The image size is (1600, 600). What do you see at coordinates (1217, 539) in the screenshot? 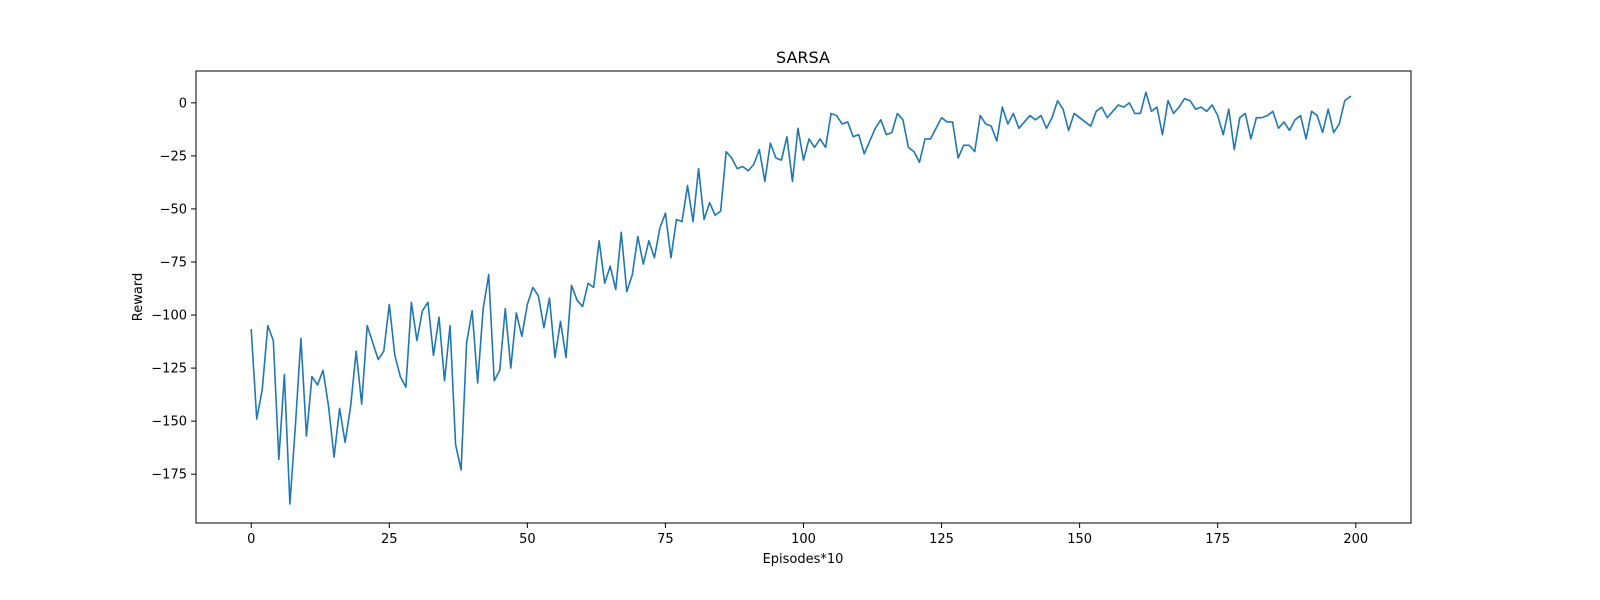
I see `x-tick-label: 175` at bounding box center [1217, 539].